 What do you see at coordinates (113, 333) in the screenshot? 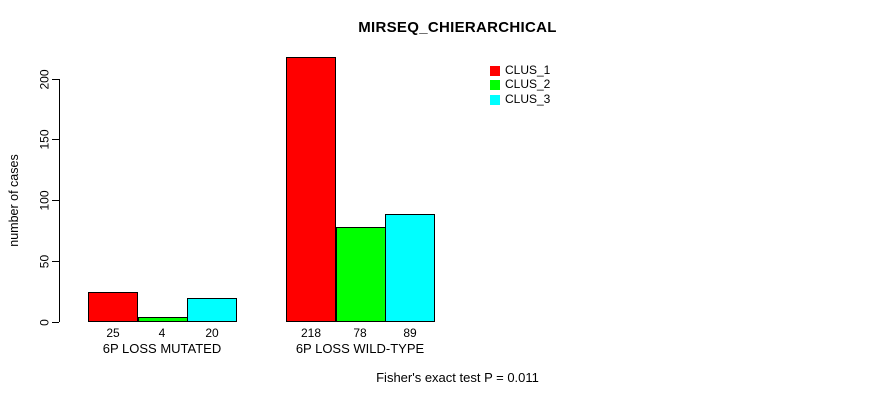
I see `bar-value-label: 25` at bounding box center [113, 333].